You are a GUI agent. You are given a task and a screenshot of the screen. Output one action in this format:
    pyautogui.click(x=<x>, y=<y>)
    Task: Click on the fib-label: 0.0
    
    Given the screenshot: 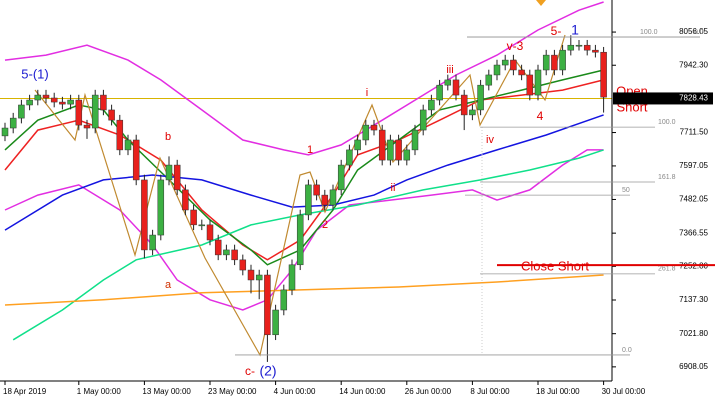 What is the action you would take?
    pyautogui.click(x=627, y=350)
    